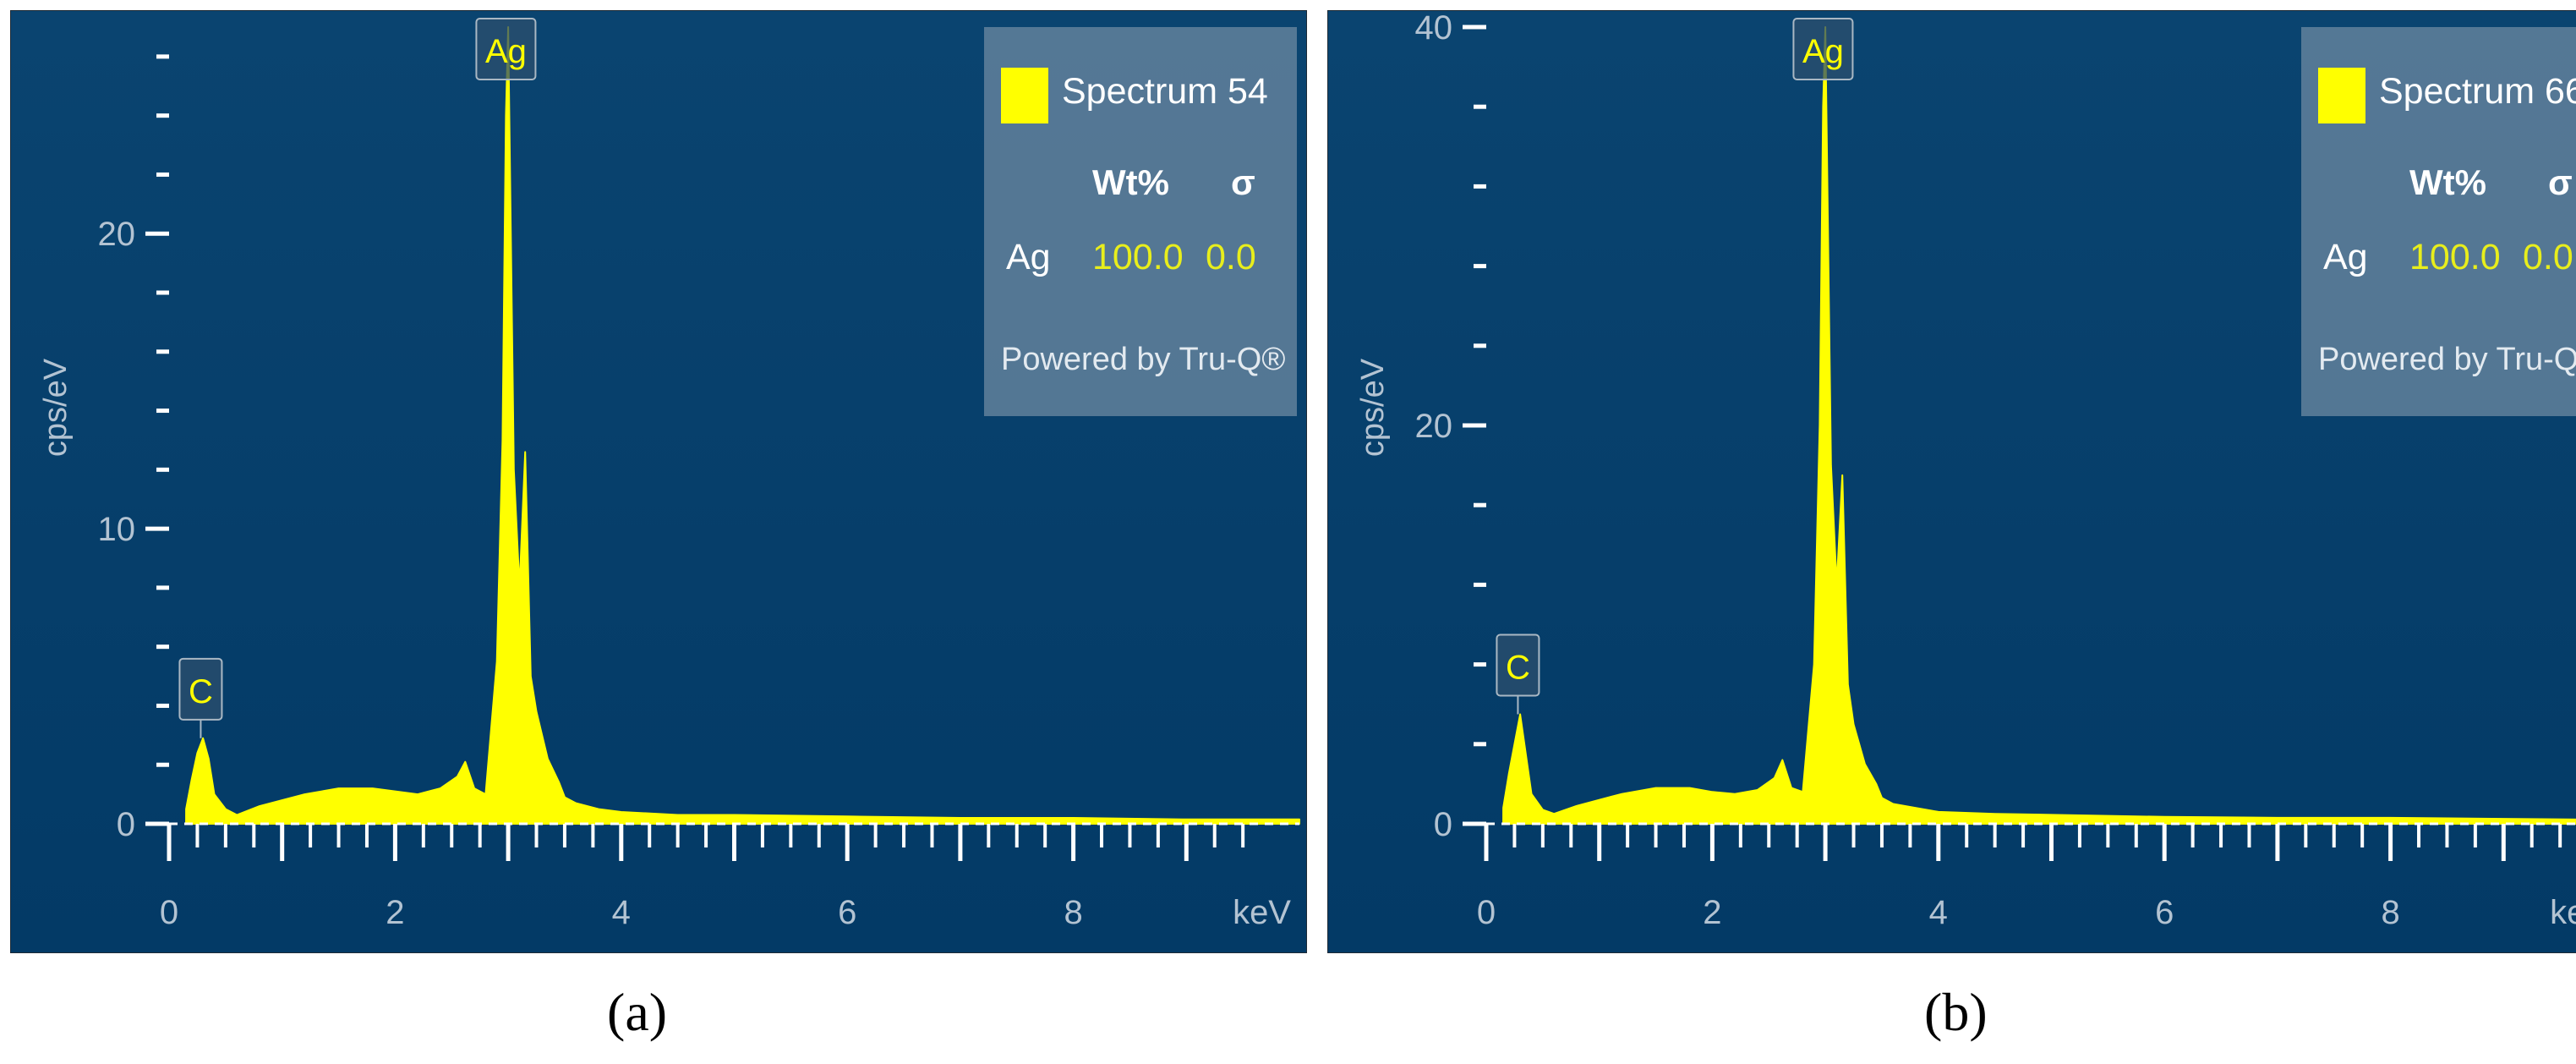 The image size is (2576, 1064). I want to click on legend-spectrum-name: Spectrum 66, so click(2477, 91).